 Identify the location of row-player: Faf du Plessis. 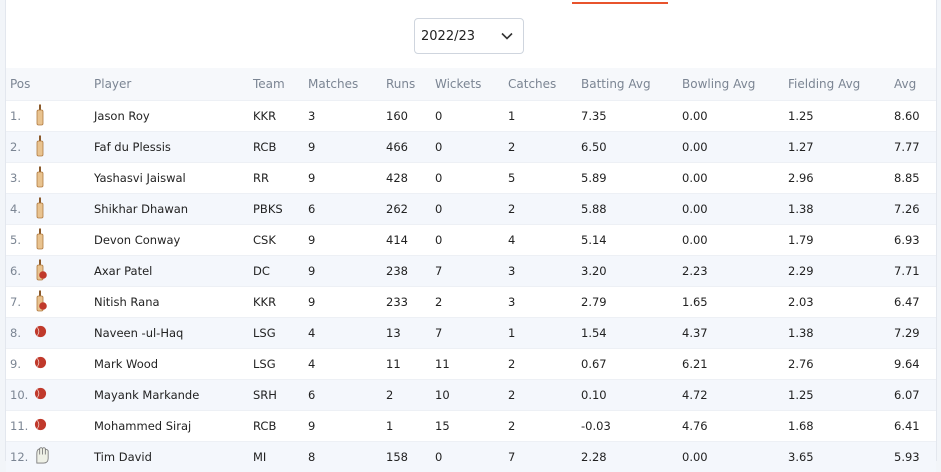
(173, 147).